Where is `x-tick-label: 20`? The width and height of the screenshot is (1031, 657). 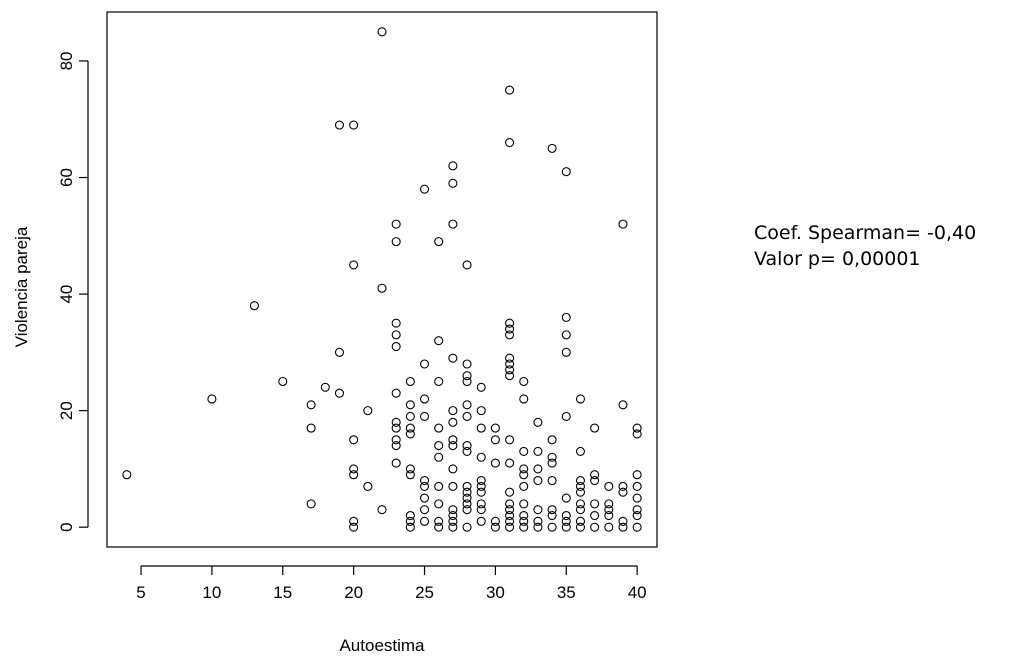
x-tick-label: 20 is located at coordinates (353, 592).